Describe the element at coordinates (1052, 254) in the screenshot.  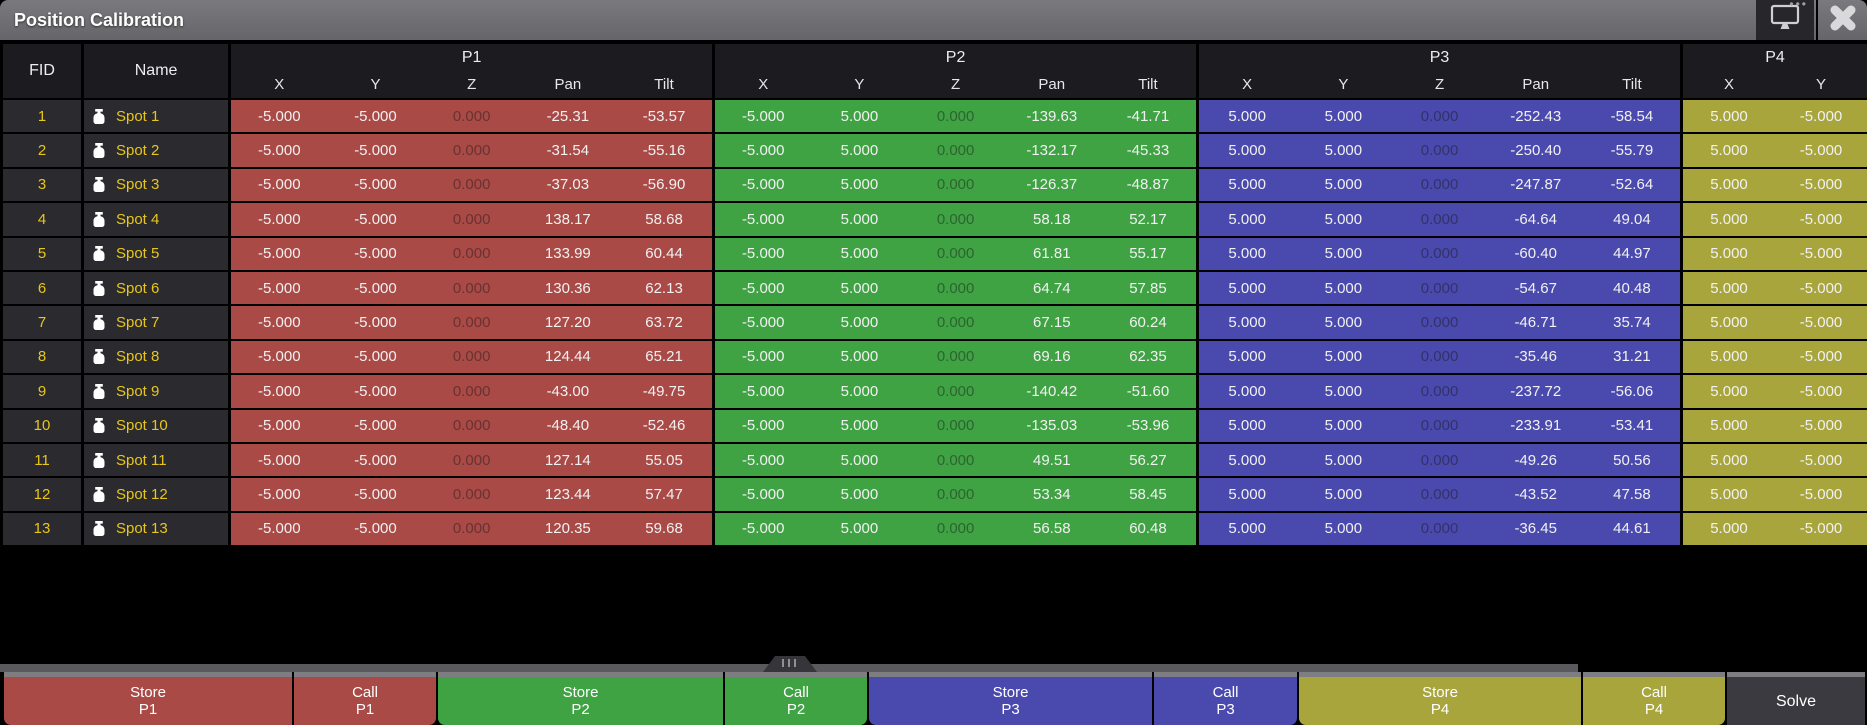
I see `value-cell: 61.81` at that location.